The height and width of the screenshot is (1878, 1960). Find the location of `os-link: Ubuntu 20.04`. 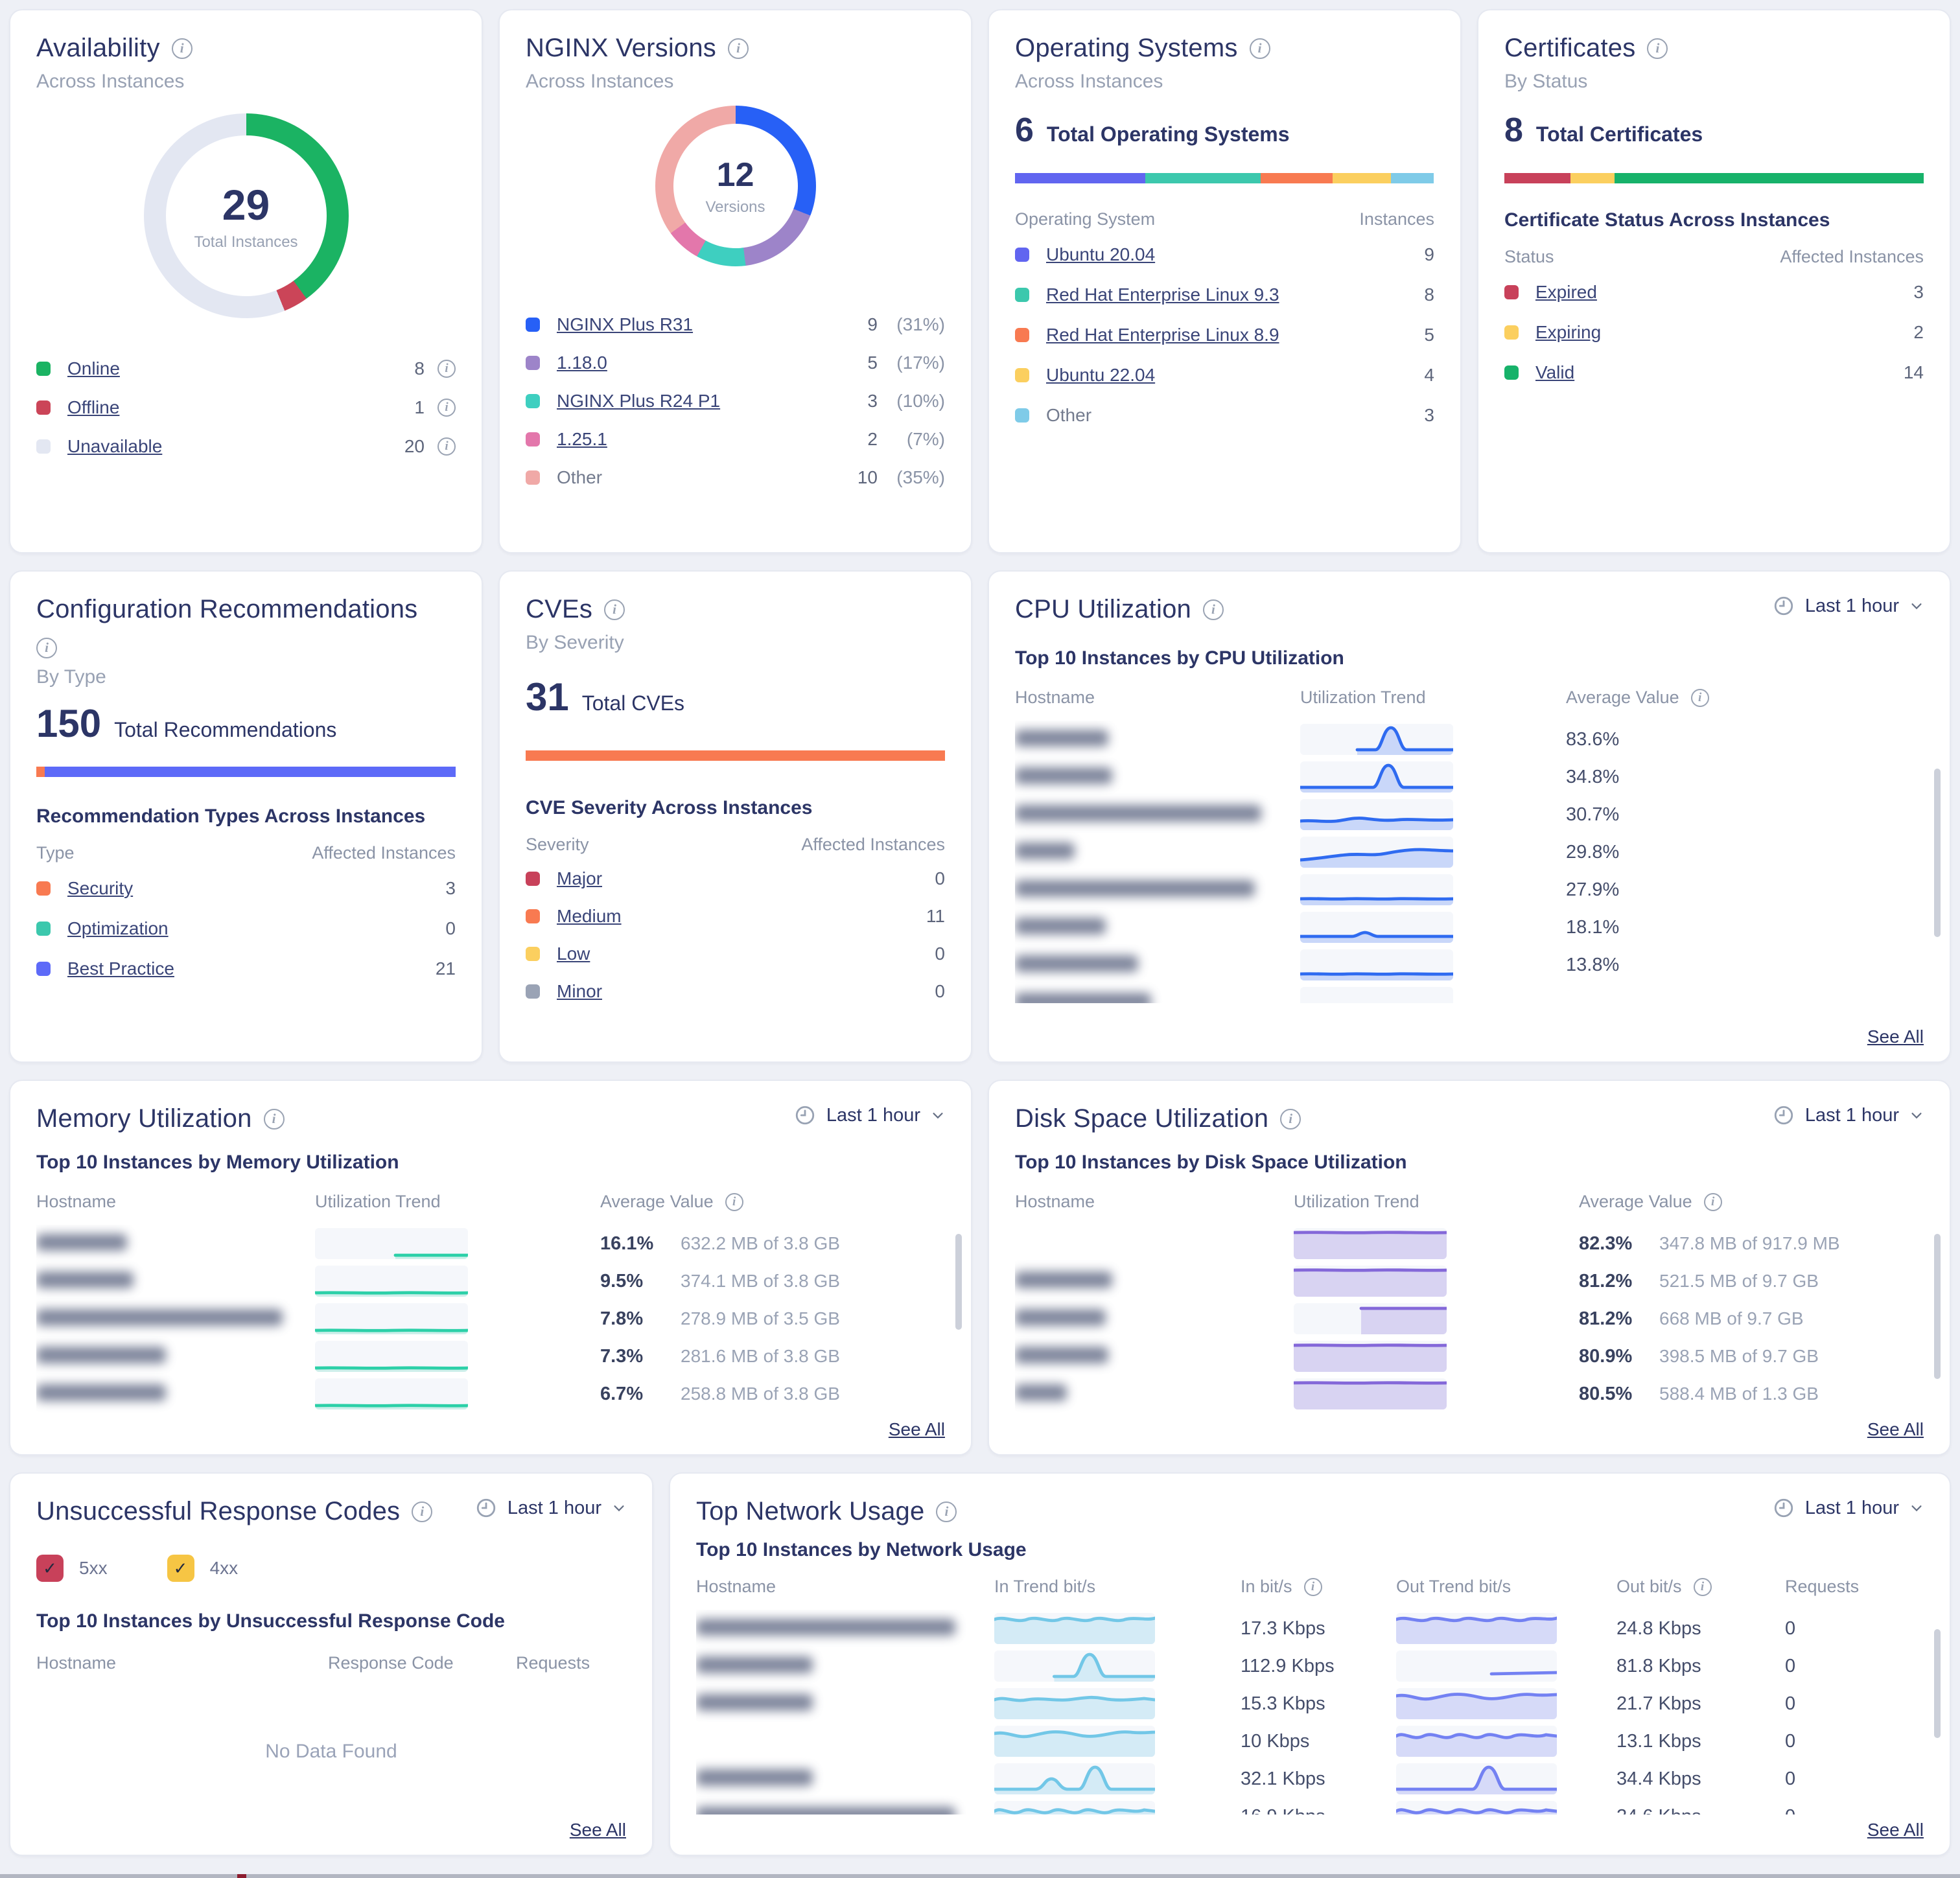

os-link: Ubuntu 20.04 is located at coordinates (1101, 254).